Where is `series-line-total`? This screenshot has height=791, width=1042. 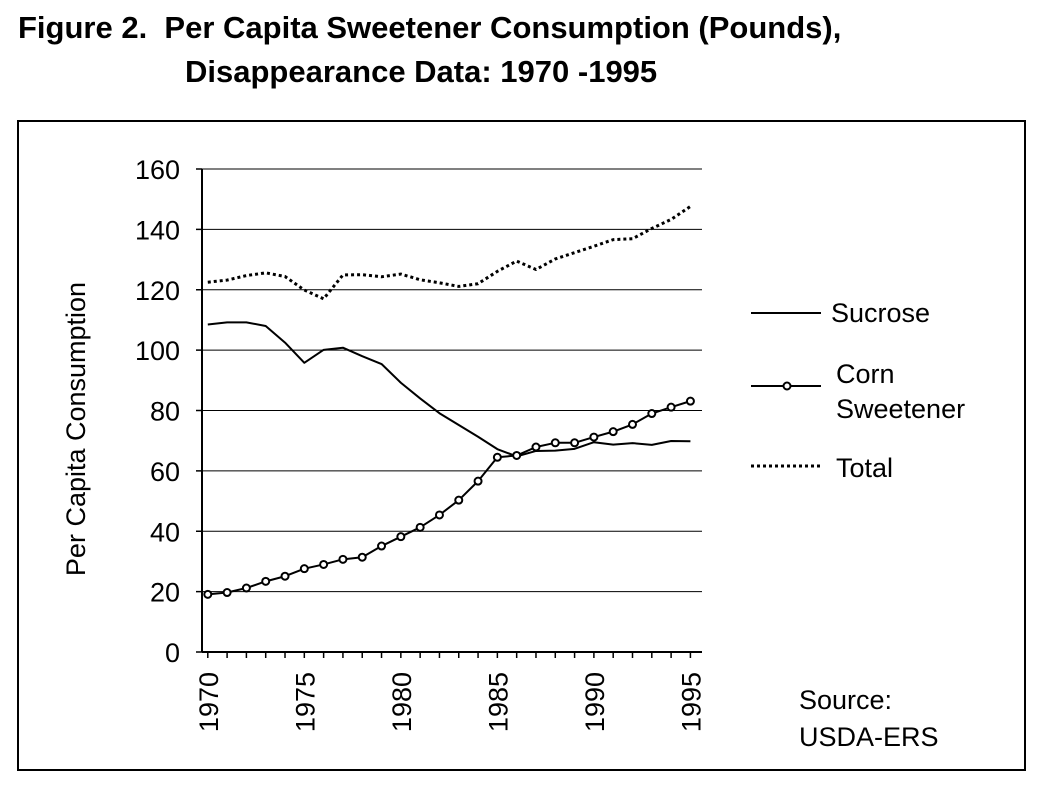
series-line-total is located at coordinates (449, 253).